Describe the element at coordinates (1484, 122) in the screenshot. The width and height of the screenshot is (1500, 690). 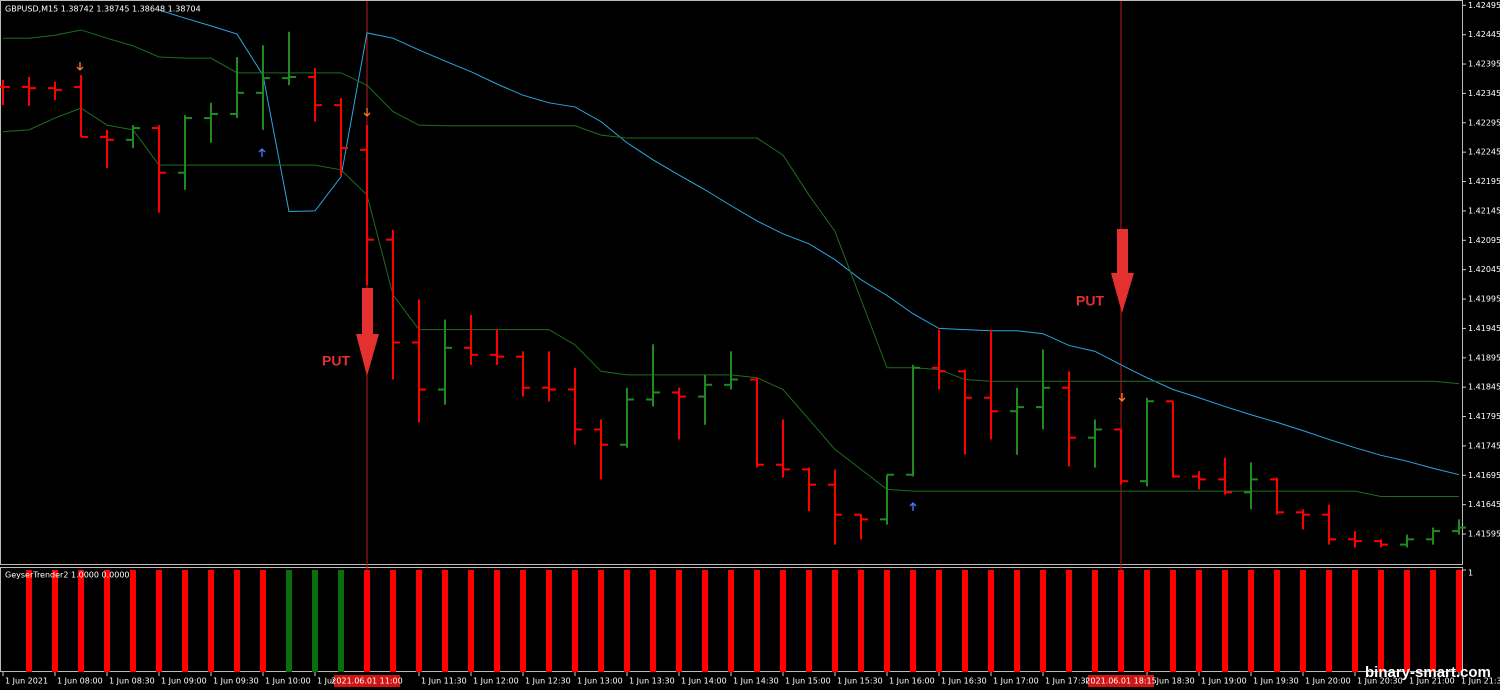
I see `y-tick-label: 1.42295` at that location.